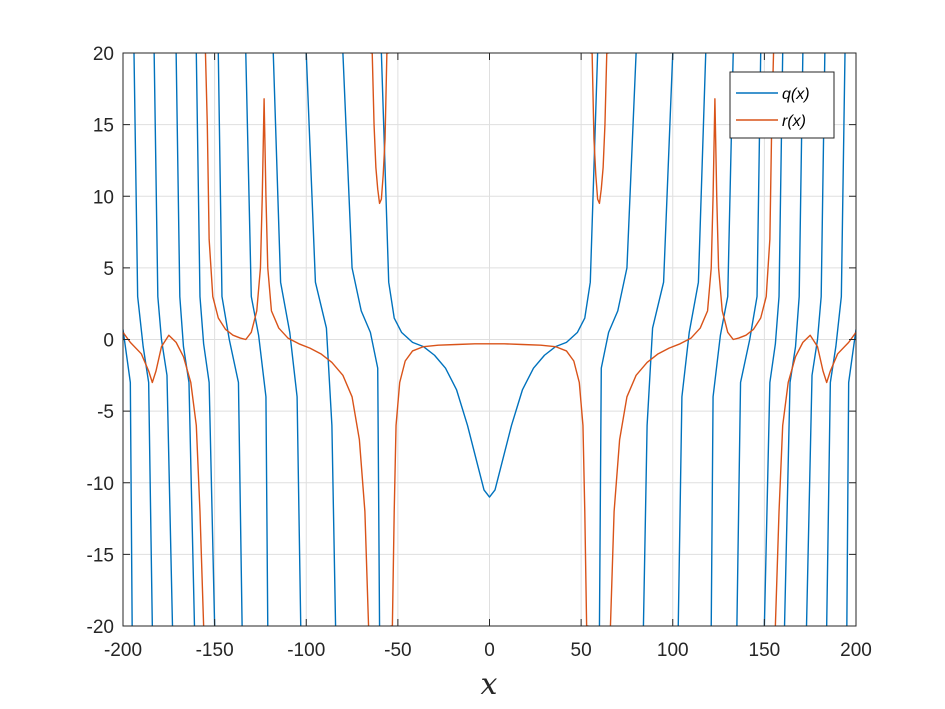  What do you see at coordinates (397, 650) in the screenshot?
I see `x-tick-label: -50` at bounding box center [397, 650].